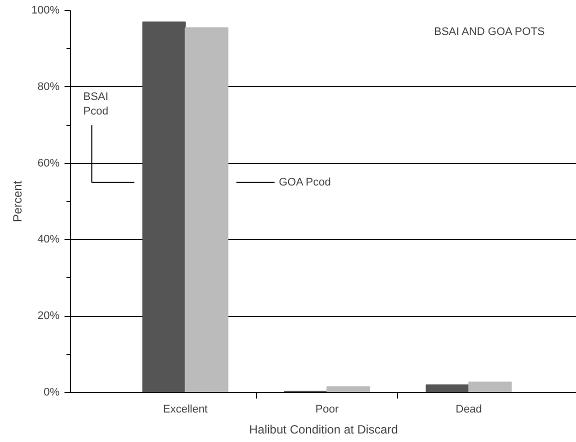 This screenshot has width=576, height=442. I want to click on y-tick-label: 60%, so click(48, 163).